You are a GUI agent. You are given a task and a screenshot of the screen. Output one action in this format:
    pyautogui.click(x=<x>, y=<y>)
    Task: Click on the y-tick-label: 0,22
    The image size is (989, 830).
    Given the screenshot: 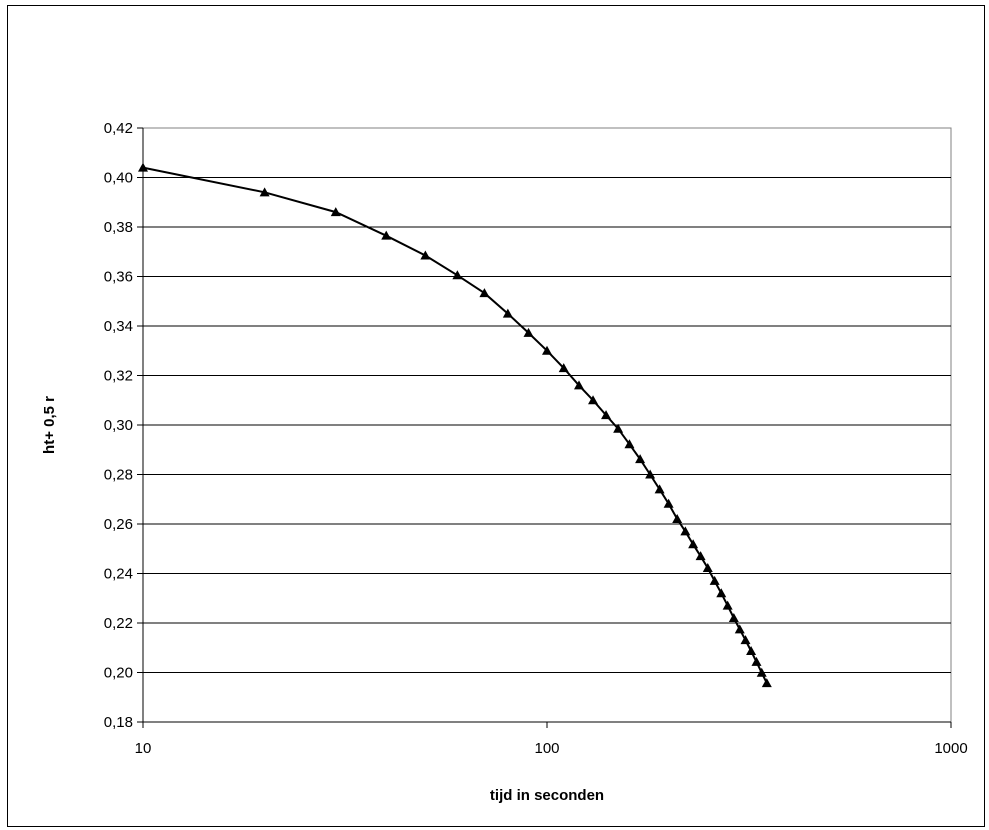 What is the action you would take?
    pyautogui.click(x=118, y=623)
    